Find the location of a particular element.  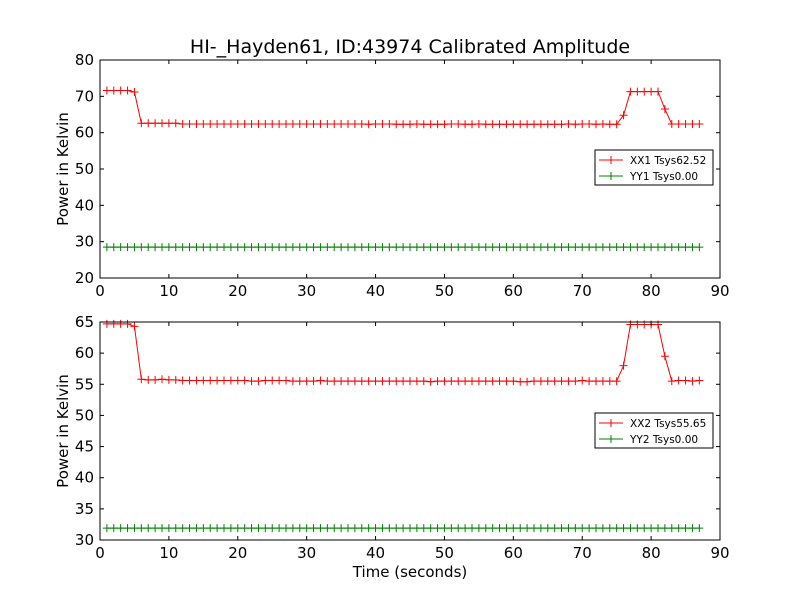

x-tick-label: 40 is located at coordinates (375, 291).